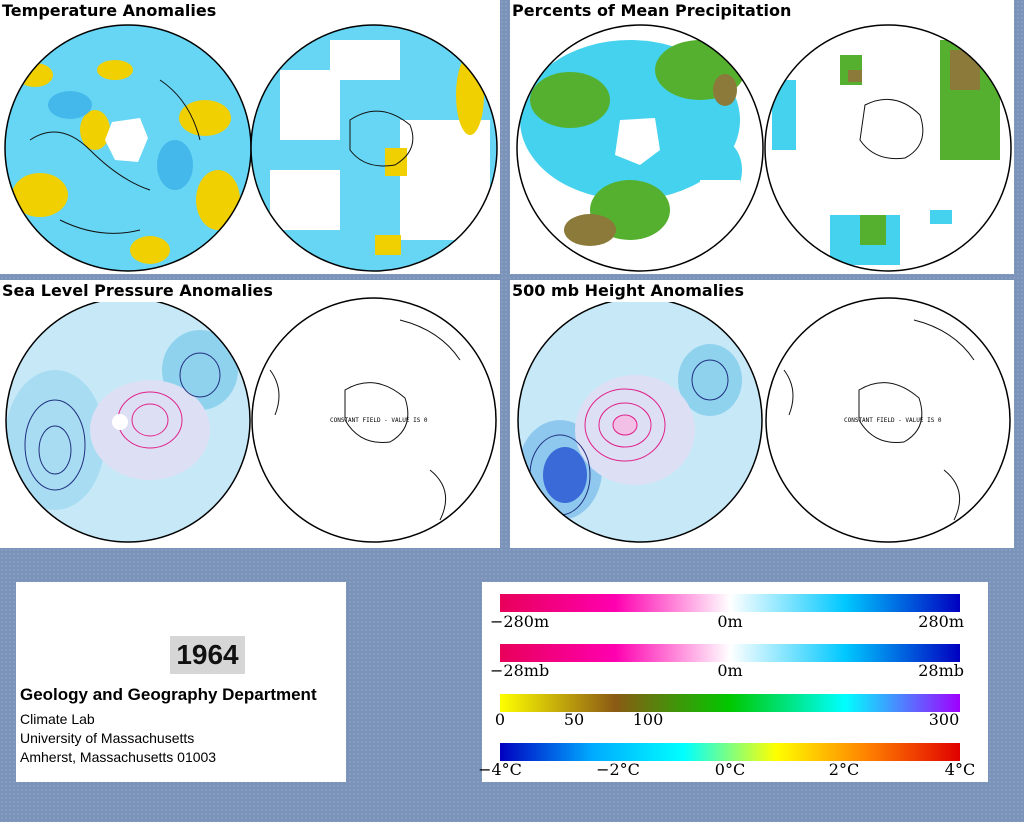 This screenshot has width=1024, height=822. Describe the element at coordinates (944, 719) in the screenshot. I see `precip-tick-300: 300` at that location.